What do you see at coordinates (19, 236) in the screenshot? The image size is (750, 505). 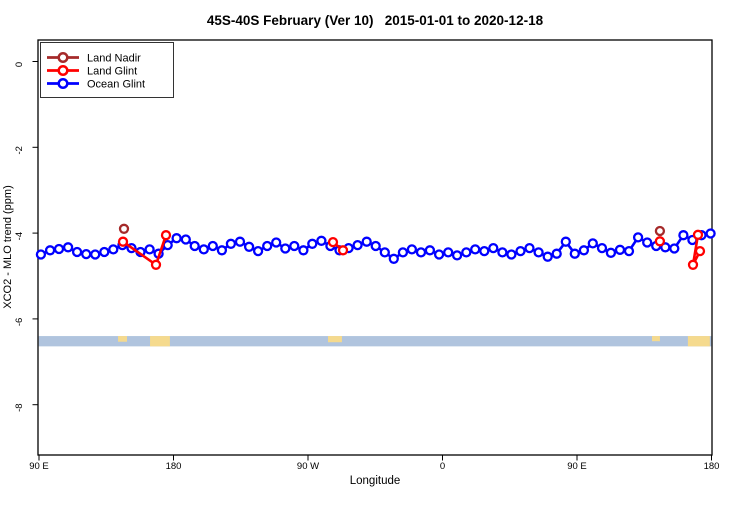 I see `y-tick-label: -4` at bounding box center [19, 236].